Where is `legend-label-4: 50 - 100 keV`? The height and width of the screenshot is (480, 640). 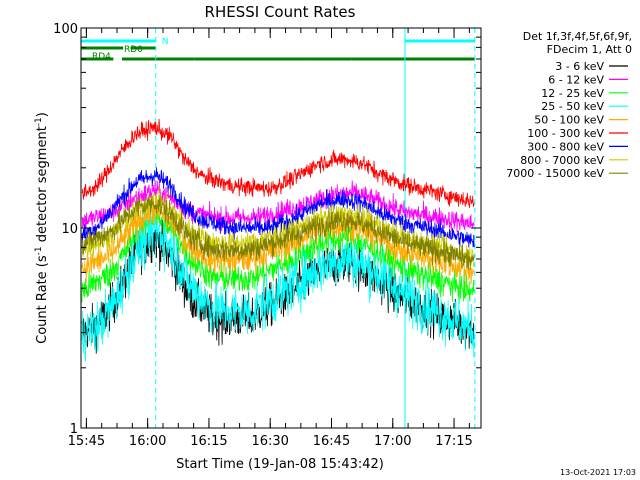
legend-label-4: 50 - 100 keV is located at coordinates (569, 120).